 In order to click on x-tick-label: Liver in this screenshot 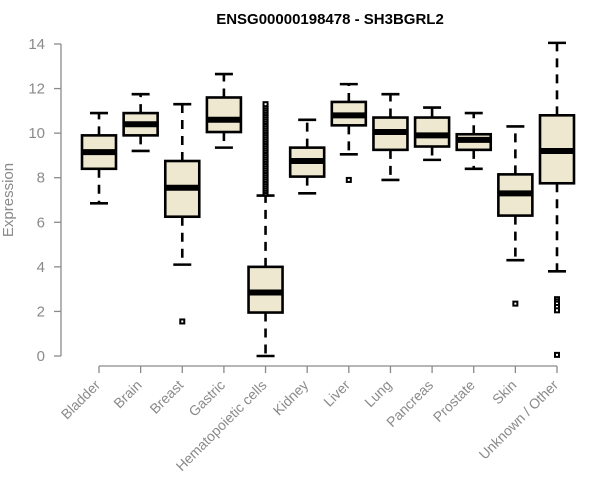, I will do `click(336, 393)`.